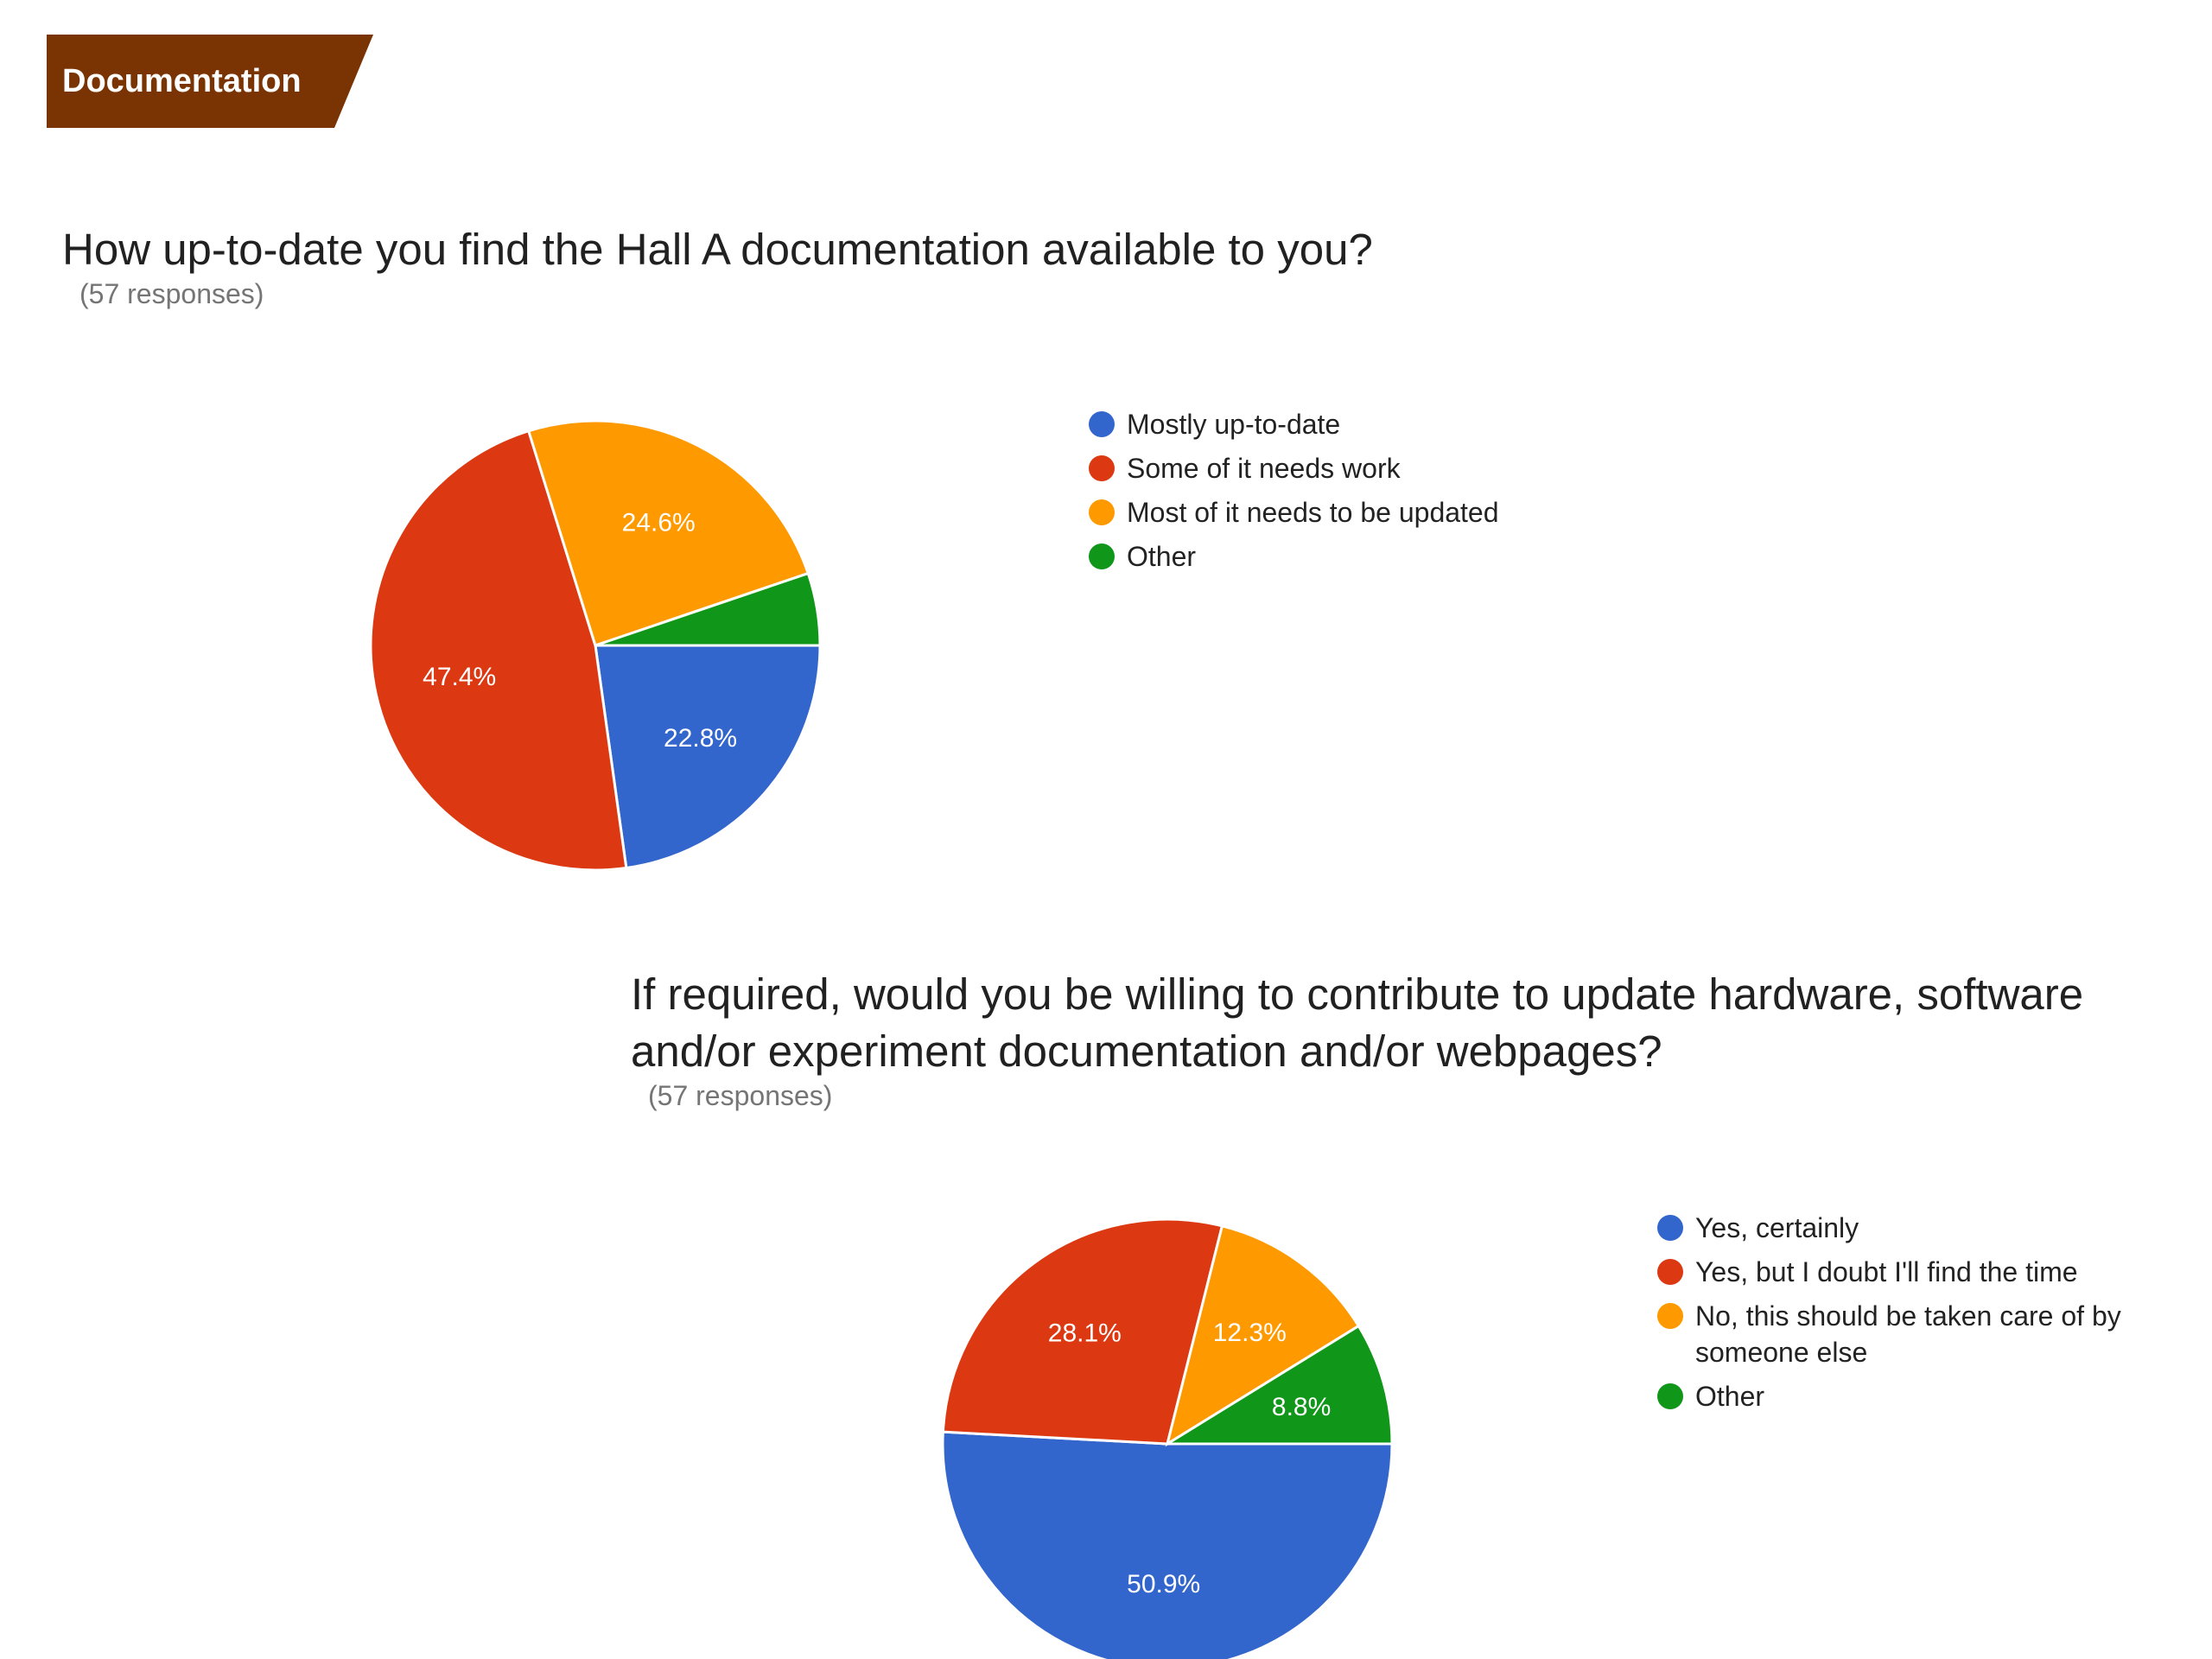 The height and width of the screenshot is (1659, 2212). I want to click on slice-label-some-of-it-needs-work: 47.4%, so click(459, 677).